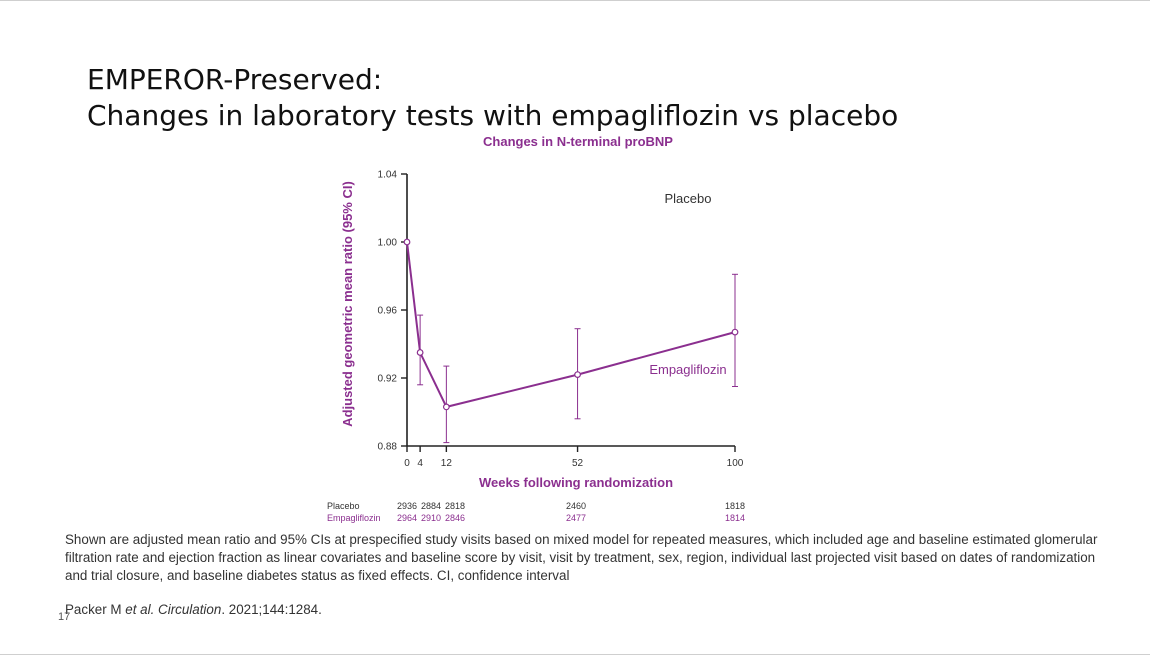  I want to click on x-tick-label: 52, so click(578, 463).